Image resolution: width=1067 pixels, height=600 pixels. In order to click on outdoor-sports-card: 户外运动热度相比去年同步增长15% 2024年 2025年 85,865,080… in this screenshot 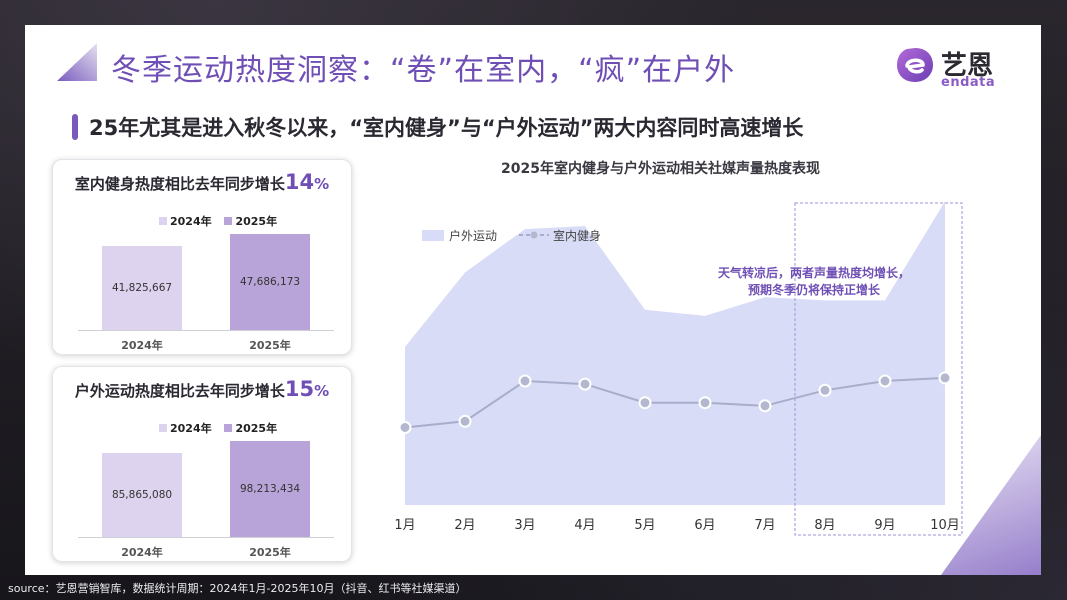, I will do `click(202, 464)`.